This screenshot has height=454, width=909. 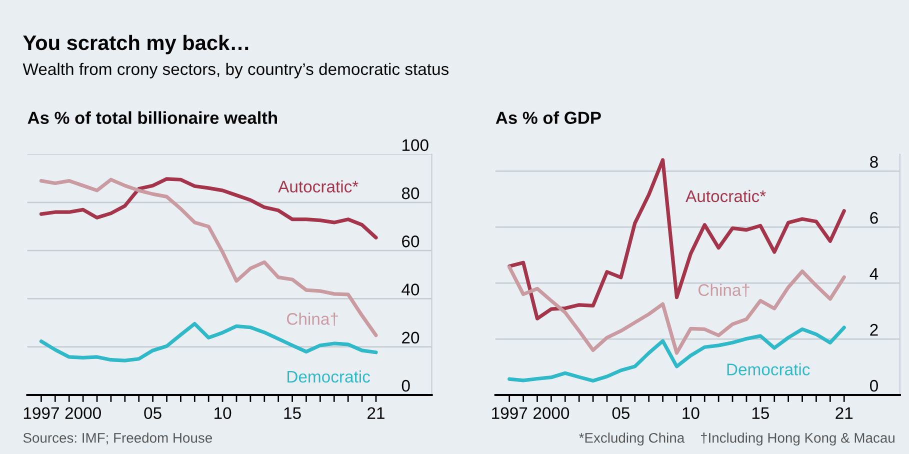 I want to click on chart-title: As % of GDP, so click(x=548, y=117).